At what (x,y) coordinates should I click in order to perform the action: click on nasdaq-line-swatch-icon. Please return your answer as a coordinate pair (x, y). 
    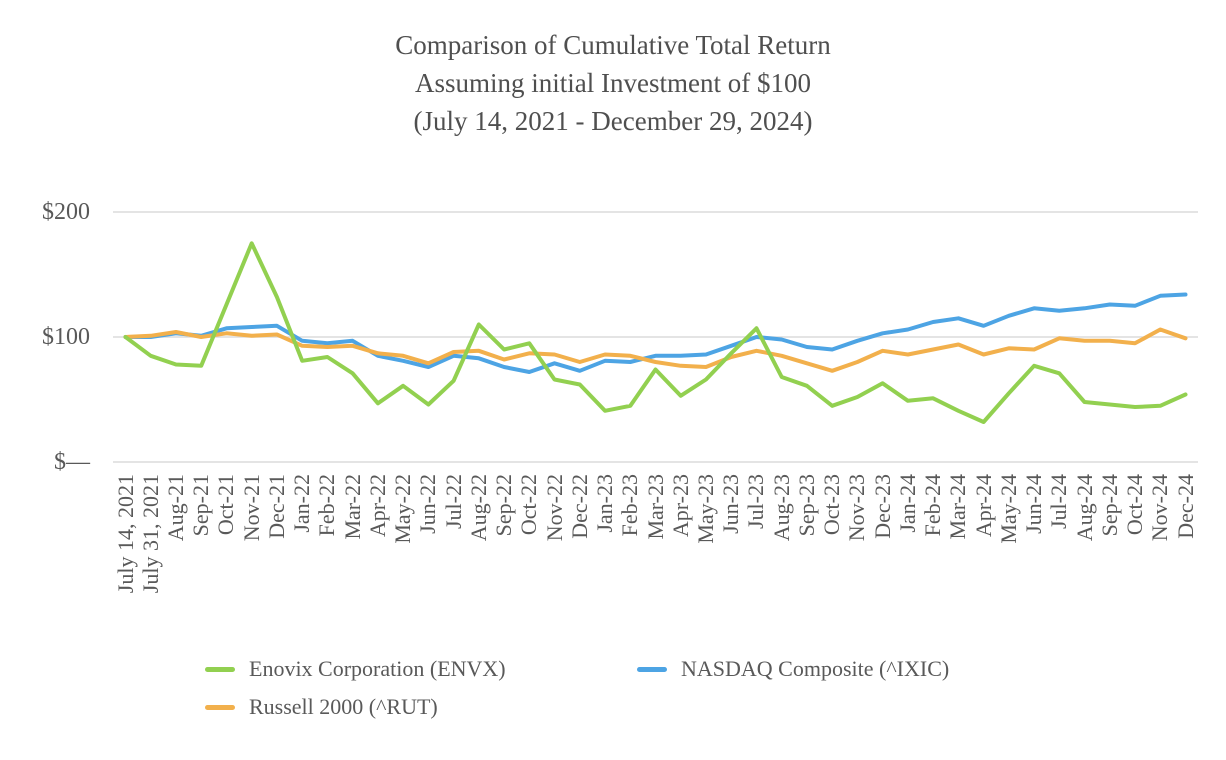
    Looking at the image, I should click on (652, 669).